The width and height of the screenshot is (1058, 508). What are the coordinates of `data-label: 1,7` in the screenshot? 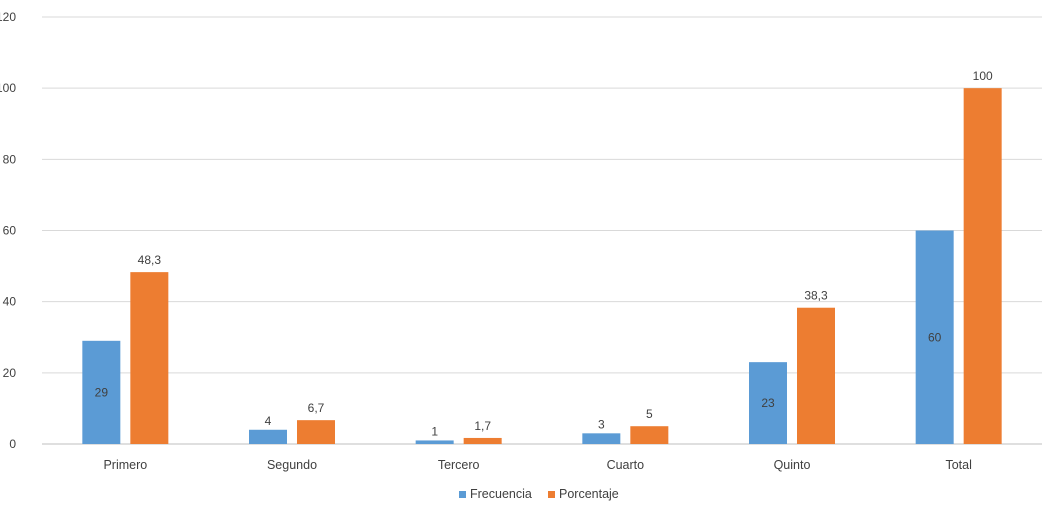 It's located at (482, 426).